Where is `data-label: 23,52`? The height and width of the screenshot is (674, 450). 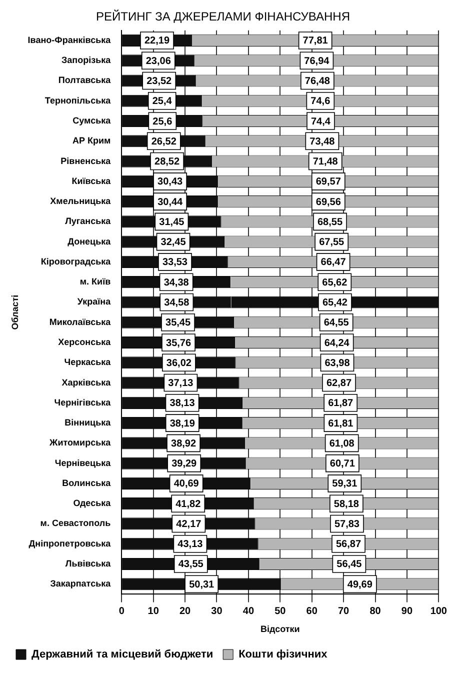 data-label: 23,52 is located at coordinates (159, 81).